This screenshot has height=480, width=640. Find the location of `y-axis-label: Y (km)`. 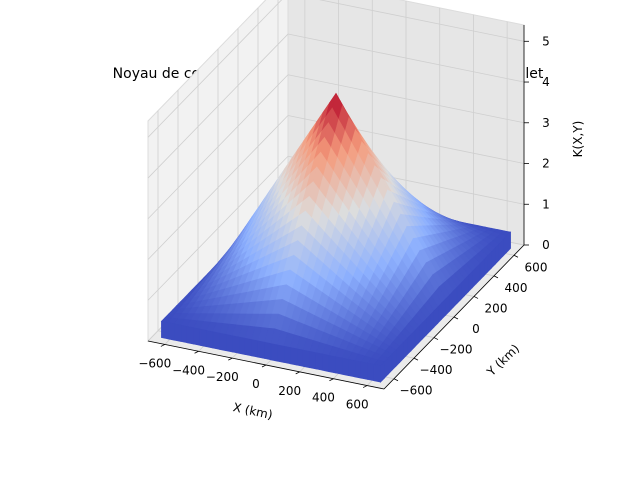

y-axis-label: Y (km) is located at coordinates (503, 360).